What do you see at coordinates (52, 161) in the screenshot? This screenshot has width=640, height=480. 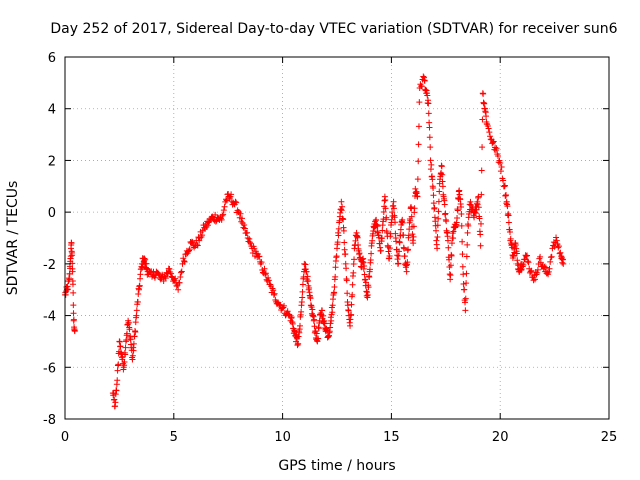 I see `y-tick-label: 2` at bounding box center [52, 161].